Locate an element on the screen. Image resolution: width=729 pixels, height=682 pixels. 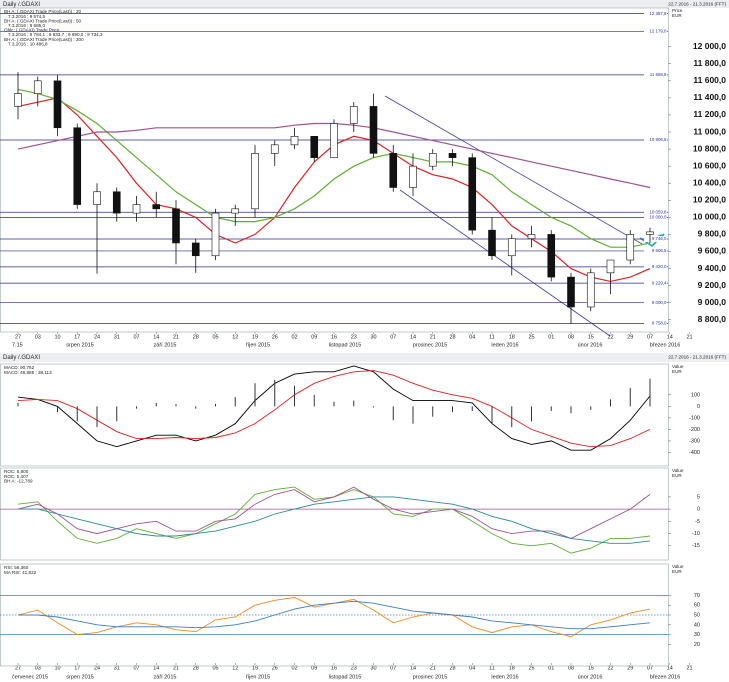
level-label: 9 606,5 is located at coordinates (659, 250).